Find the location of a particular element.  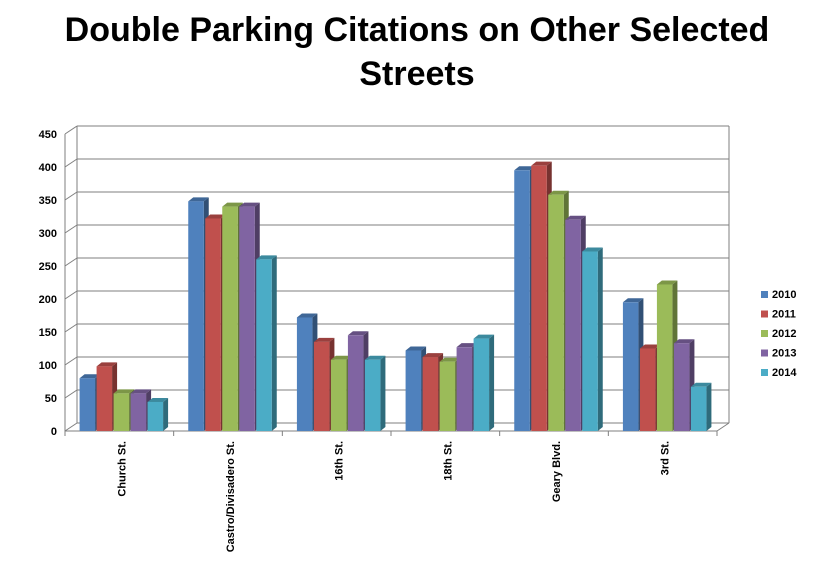

x-tick-label: 18th St. is located at coordinates (448, 461).